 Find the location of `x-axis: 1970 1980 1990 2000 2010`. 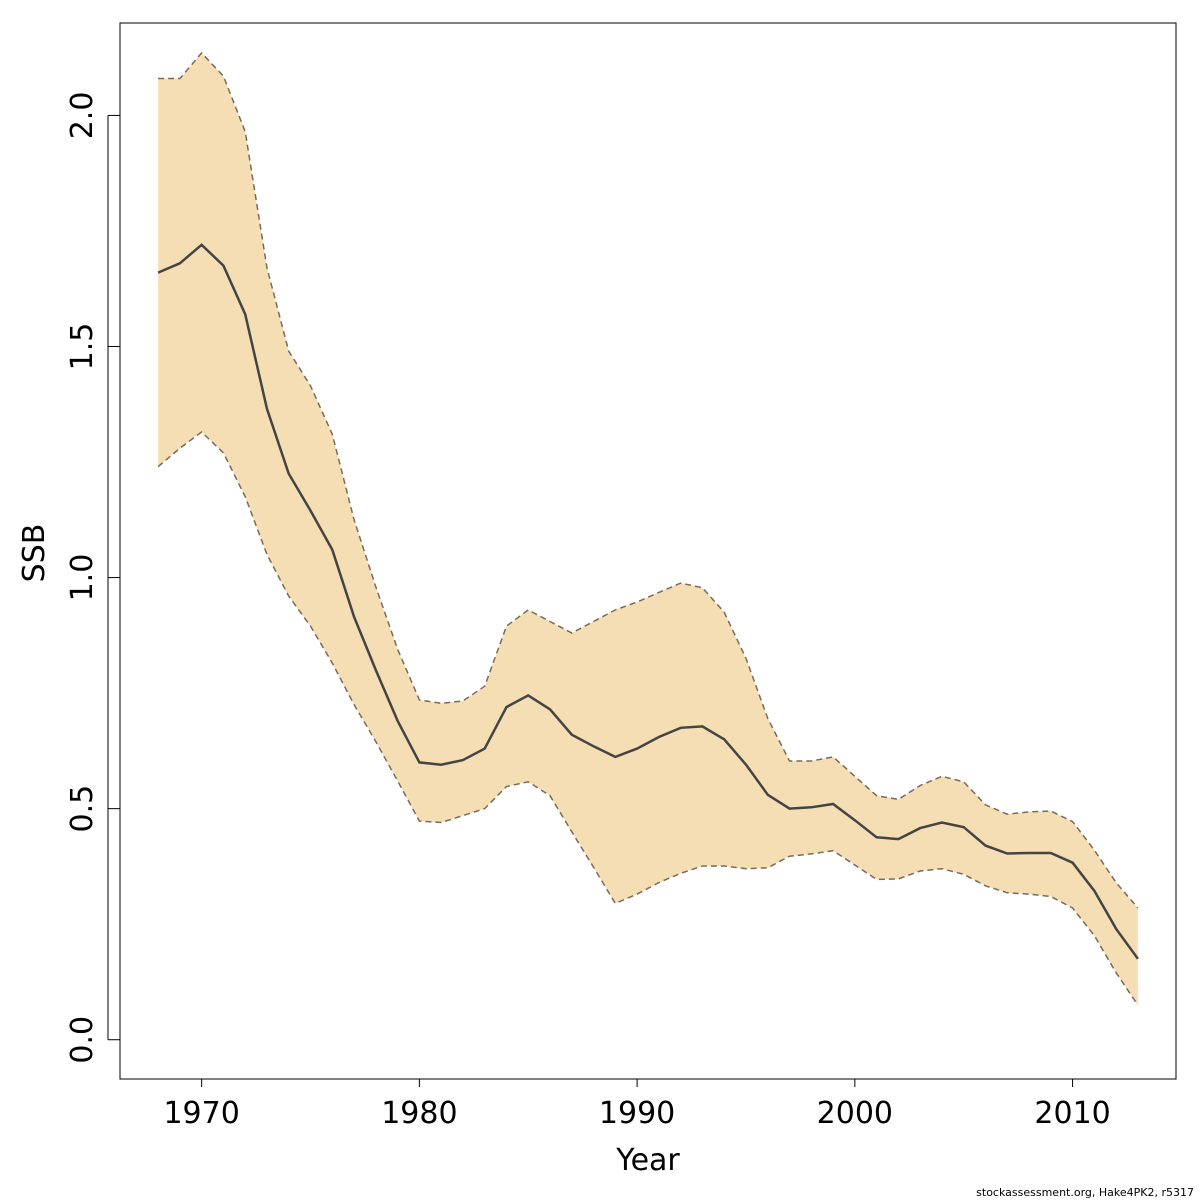

x-axis: 1970 1980 1990 2000 2010 is located at coordinates (637, 1105).